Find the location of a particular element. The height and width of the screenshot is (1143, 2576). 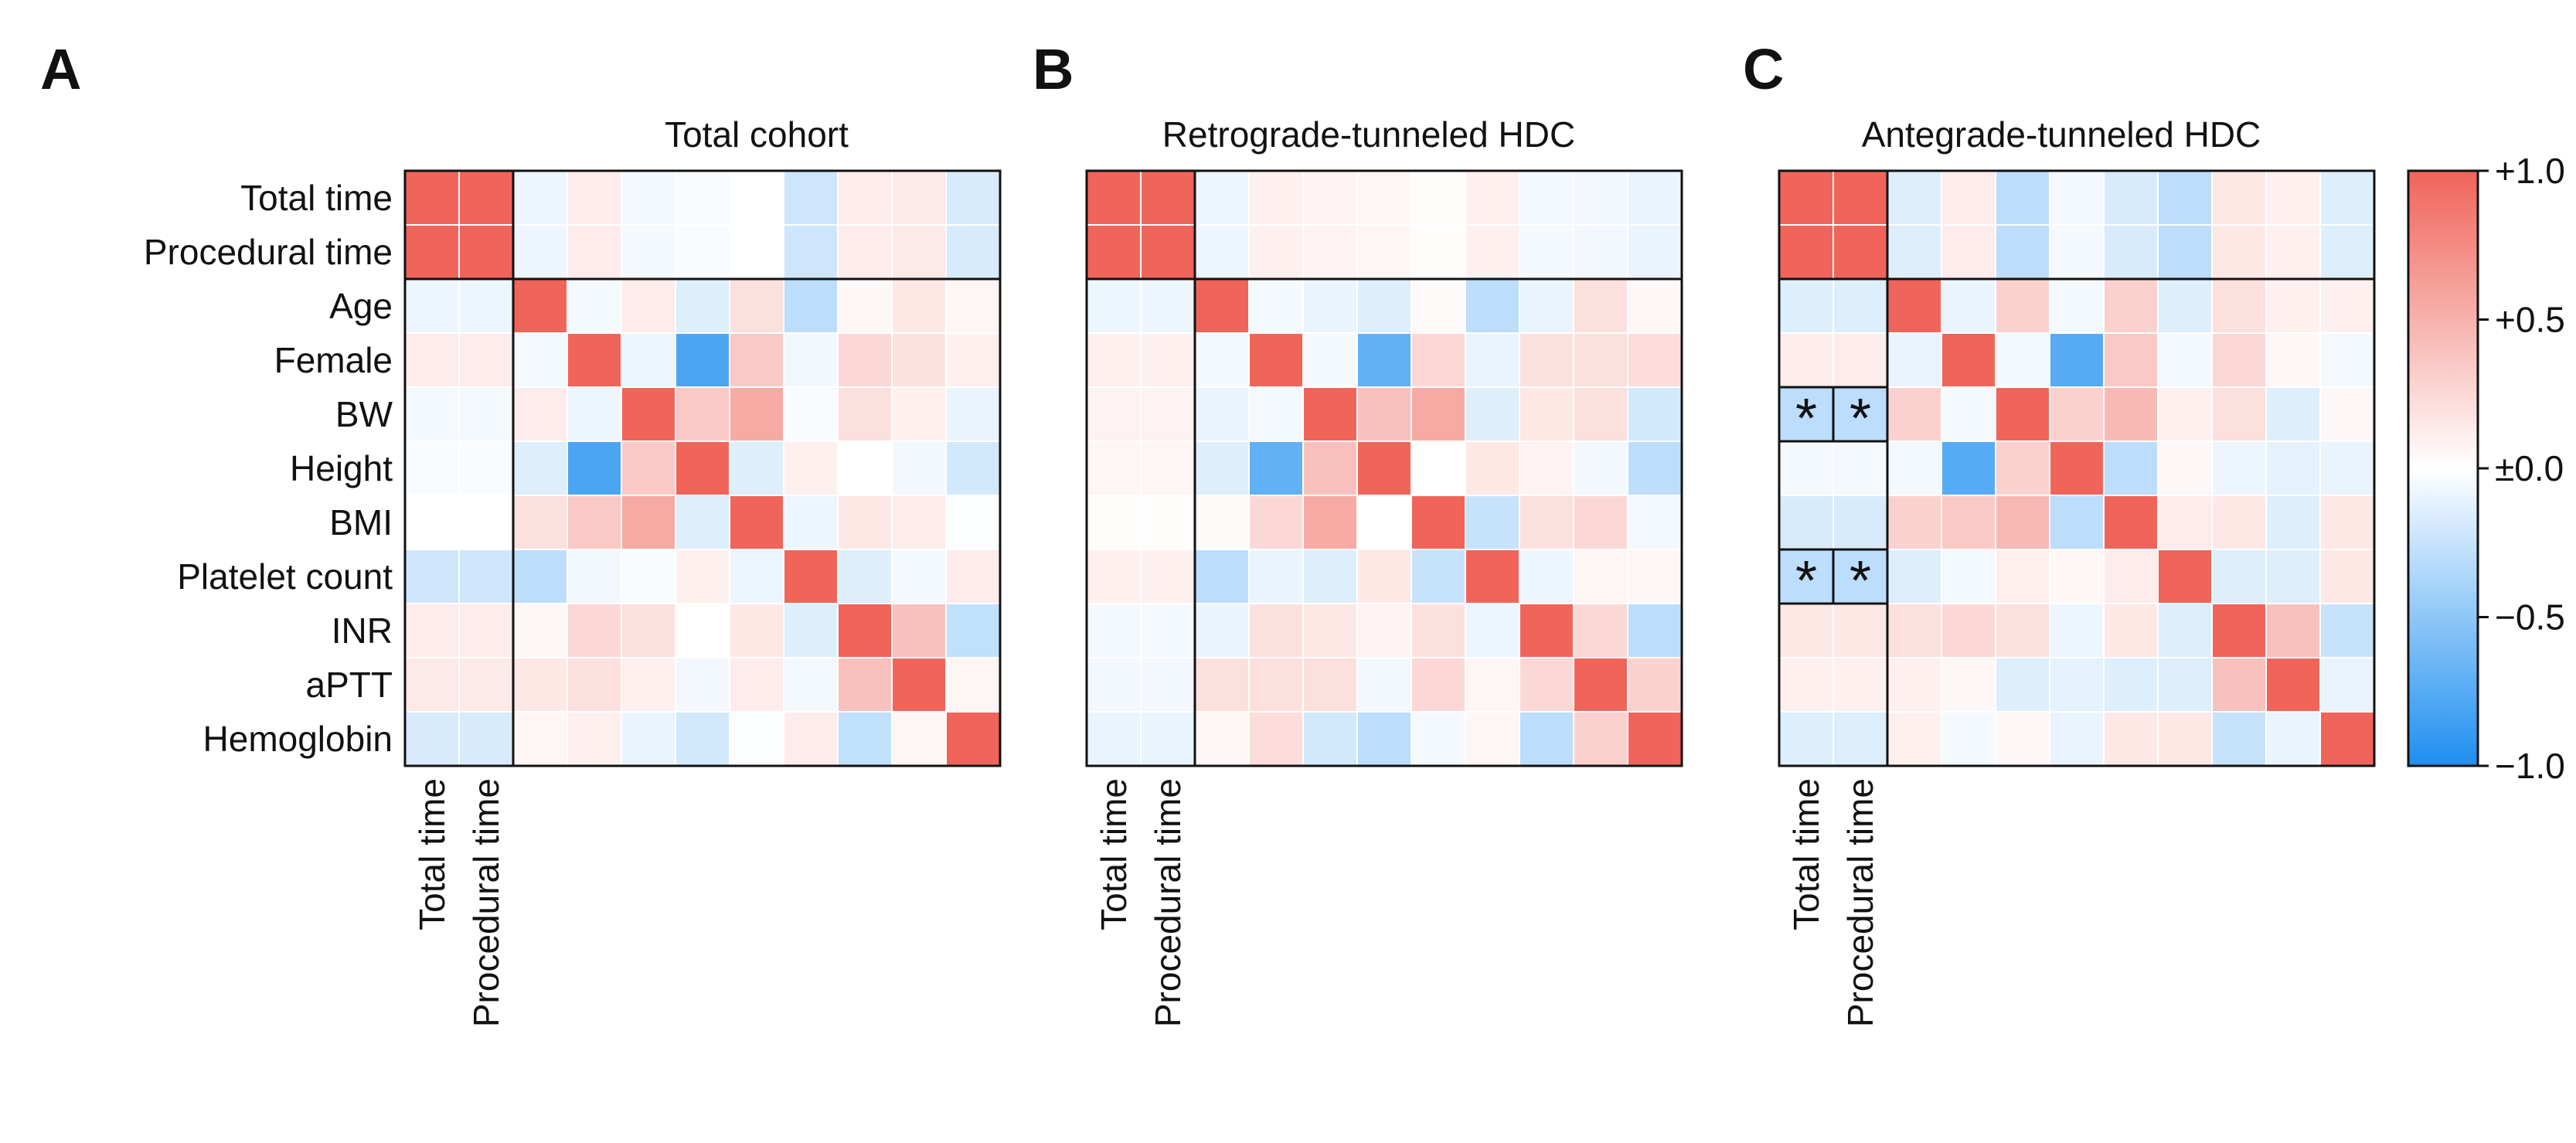

colorbar-tick-label: ±0.0 is located at coordinates (2529, 468).